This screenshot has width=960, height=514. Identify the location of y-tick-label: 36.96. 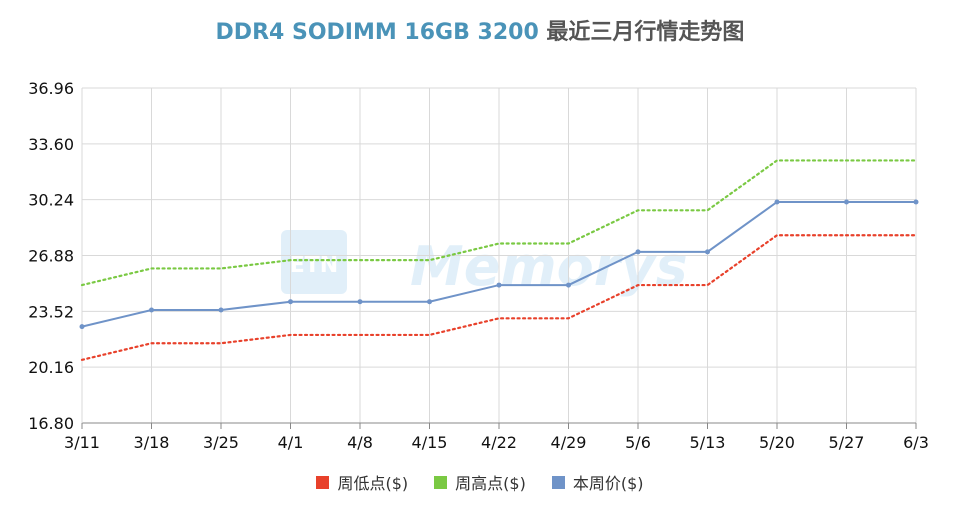
(51, 88).